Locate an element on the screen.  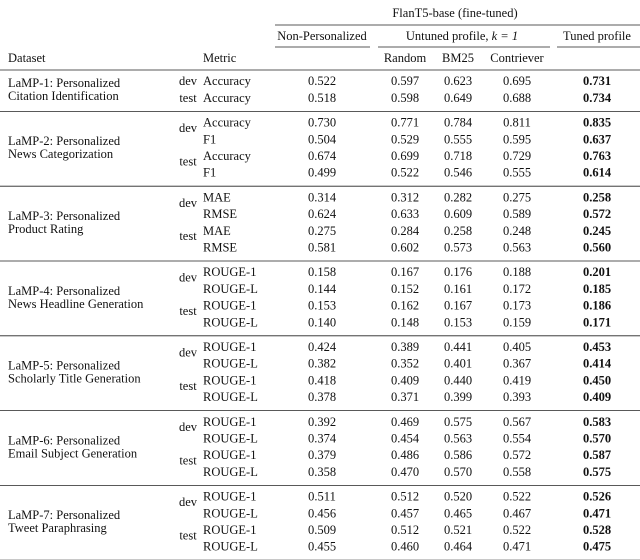
cell-value: 0.460 is located at coordinates (405, 547).